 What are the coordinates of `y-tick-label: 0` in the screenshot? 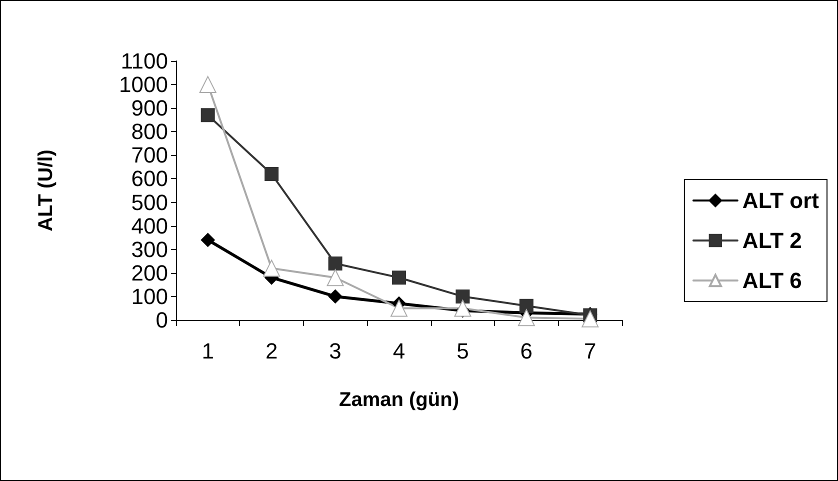 It's located at (162, 320).